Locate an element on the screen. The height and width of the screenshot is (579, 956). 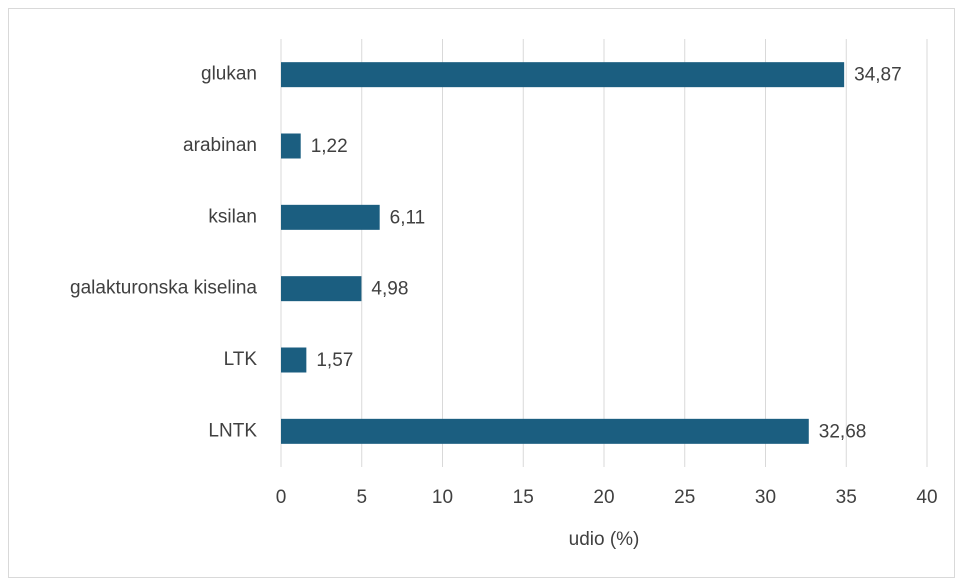
data-label: 4,98 is located at coordinates (389, 289).